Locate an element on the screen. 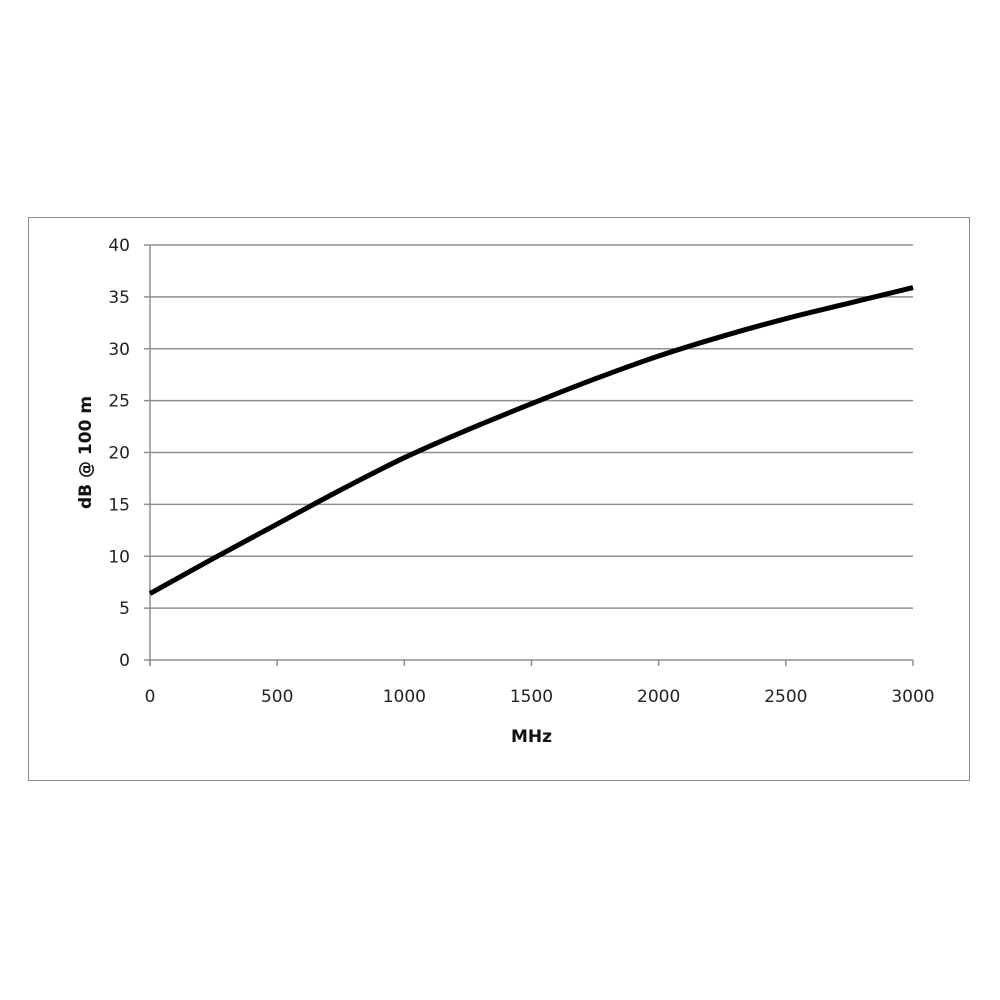  x-tick-label: 500 is located at coordinates (277, 697).